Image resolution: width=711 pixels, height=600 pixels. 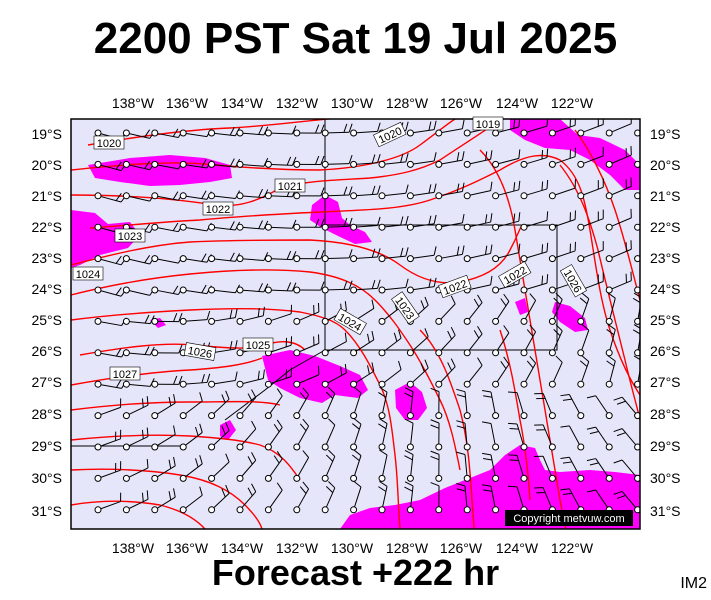 I want to click on latitude-label-right: 27°S, so click(x=665, y=382).